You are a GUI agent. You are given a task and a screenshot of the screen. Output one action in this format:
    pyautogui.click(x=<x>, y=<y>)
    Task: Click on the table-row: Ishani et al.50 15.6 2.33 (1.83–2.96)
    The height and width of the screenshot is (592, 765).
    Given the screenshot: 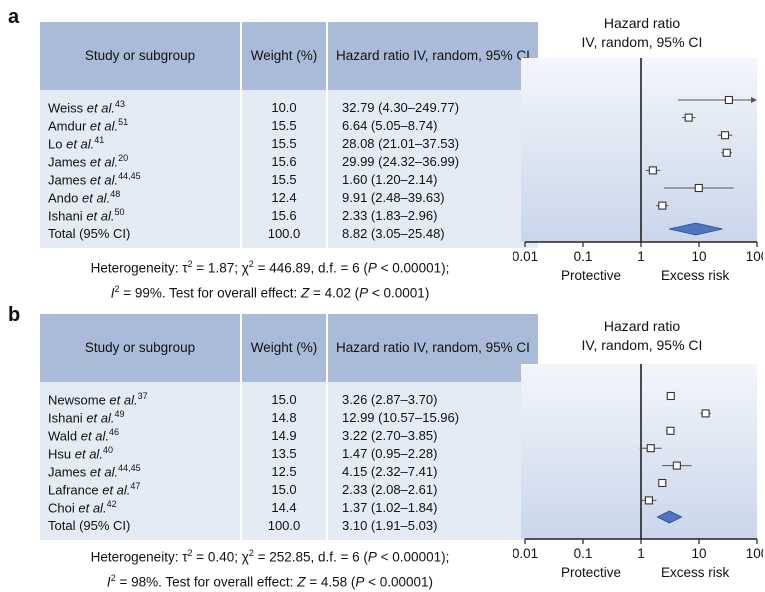 What is the action you would take?
    pyautogui.click(x=289, y=215)
    